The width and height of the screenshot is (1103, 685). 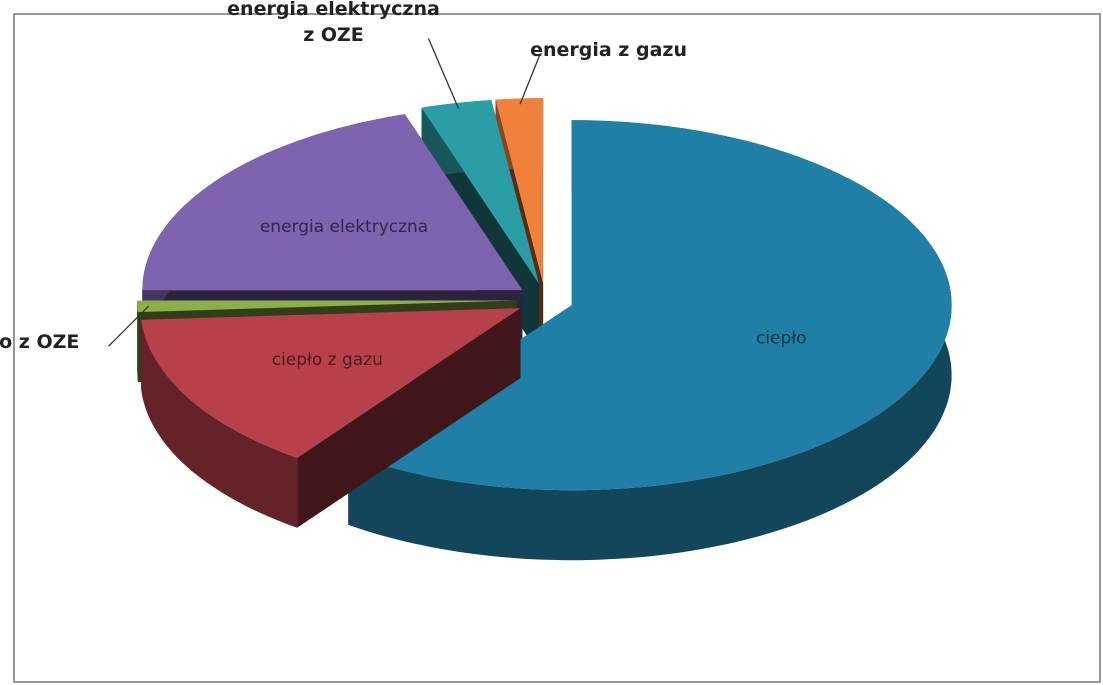 I want to click on slice-label: energia elektryczna, so click(x=344, y=227).